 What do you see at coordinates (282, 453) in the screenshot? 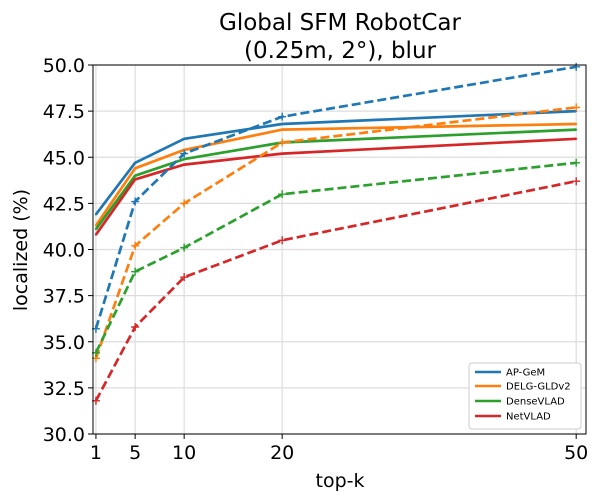
I see `x-tick-label-20: 20` at bounding box center [282, 453].